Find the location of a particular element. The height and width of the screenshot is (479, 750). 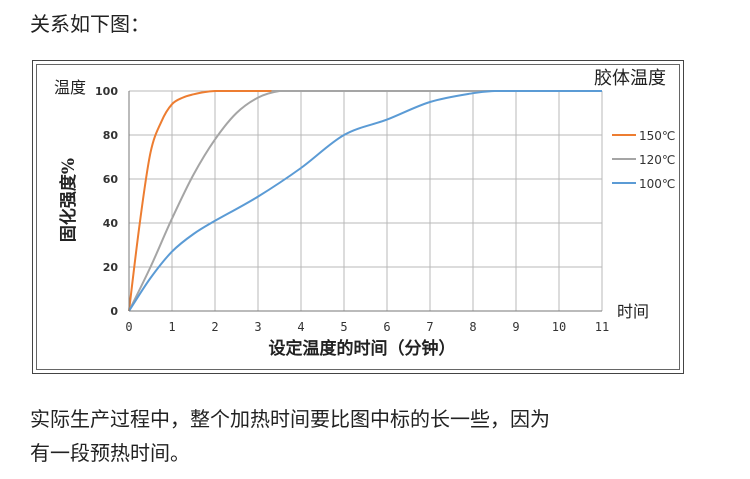

x-tick-label: 0 is located at coordinates (128, 327).